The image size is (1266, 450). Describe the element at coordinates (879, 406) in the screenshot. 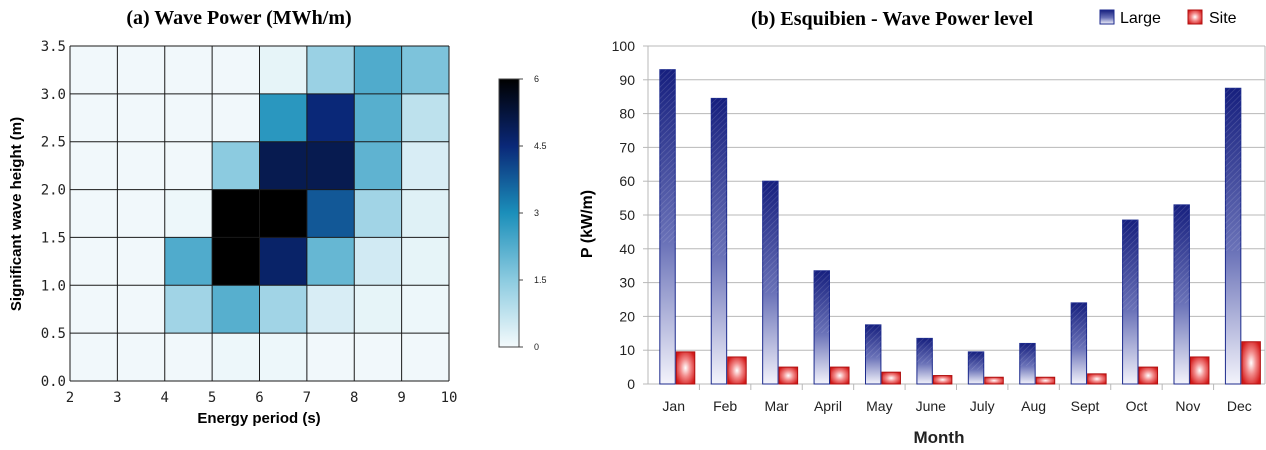

I see `bar-x-tick-label: May` at that location.